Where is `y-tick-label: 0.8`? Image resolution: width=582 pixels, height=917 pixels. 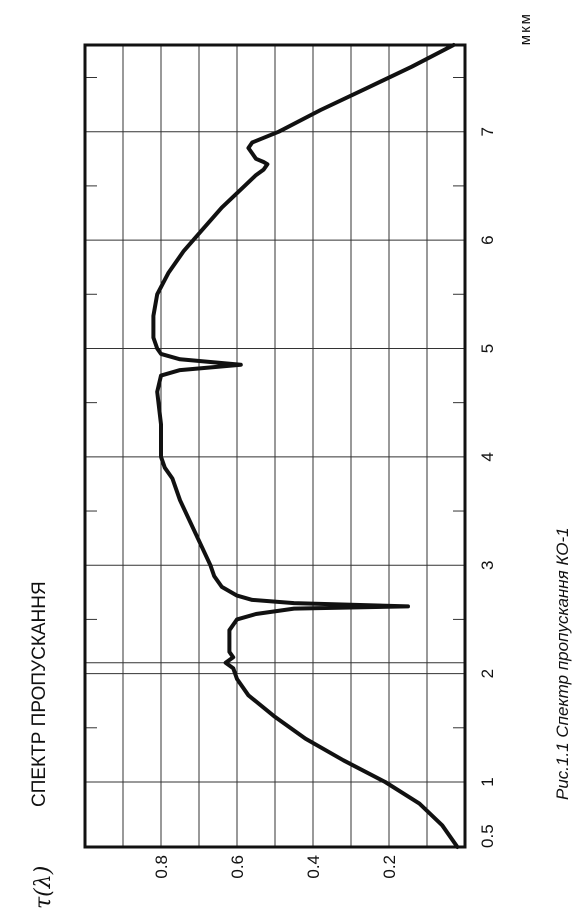 y-tick-label: 0.8 is located at coordinates (161, 867).